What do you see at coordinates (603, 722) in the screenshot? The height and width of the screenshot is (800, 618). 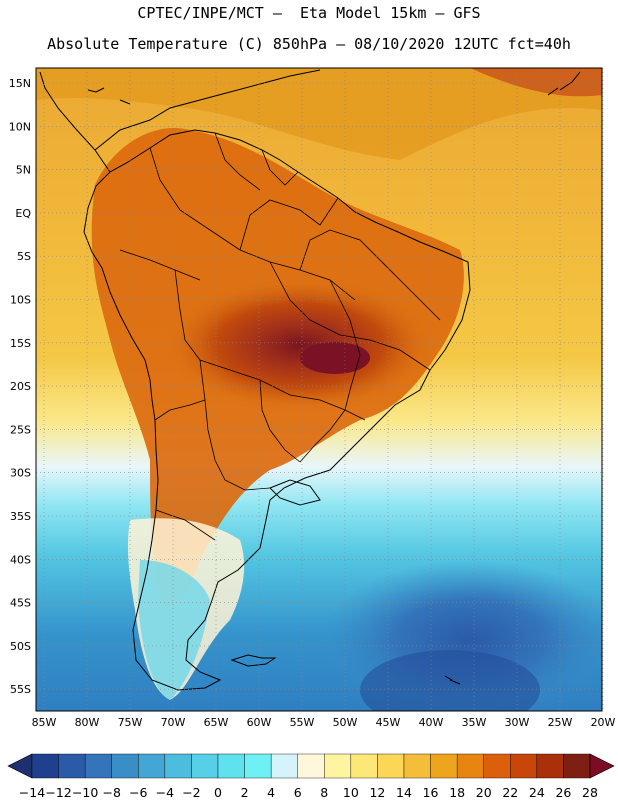 I see `lon-label: 20W` at bounding box center [603, 722].